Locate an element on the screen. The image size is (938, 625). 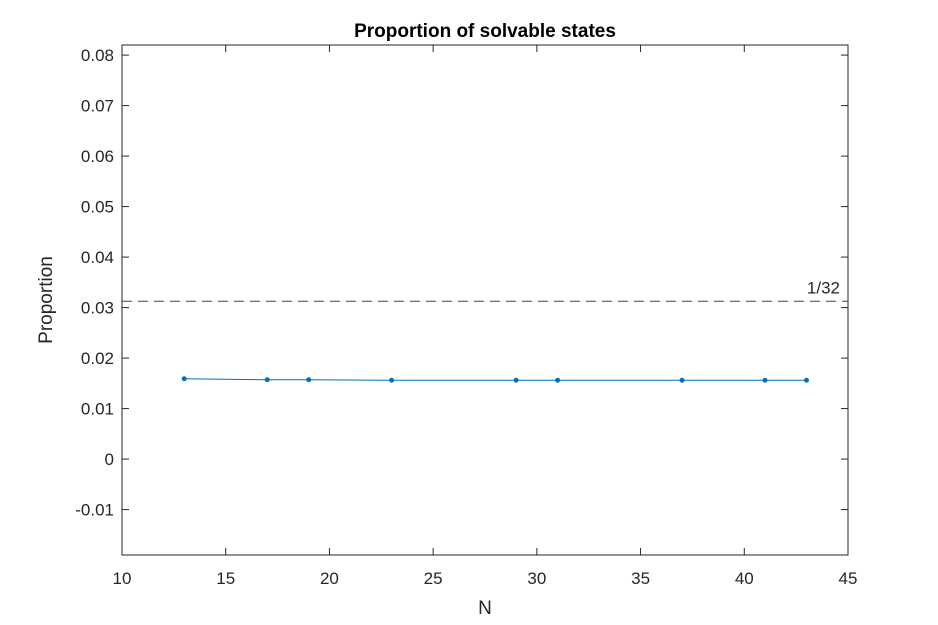
y-axis-label: Proportion is located at coordinates (46, 300).